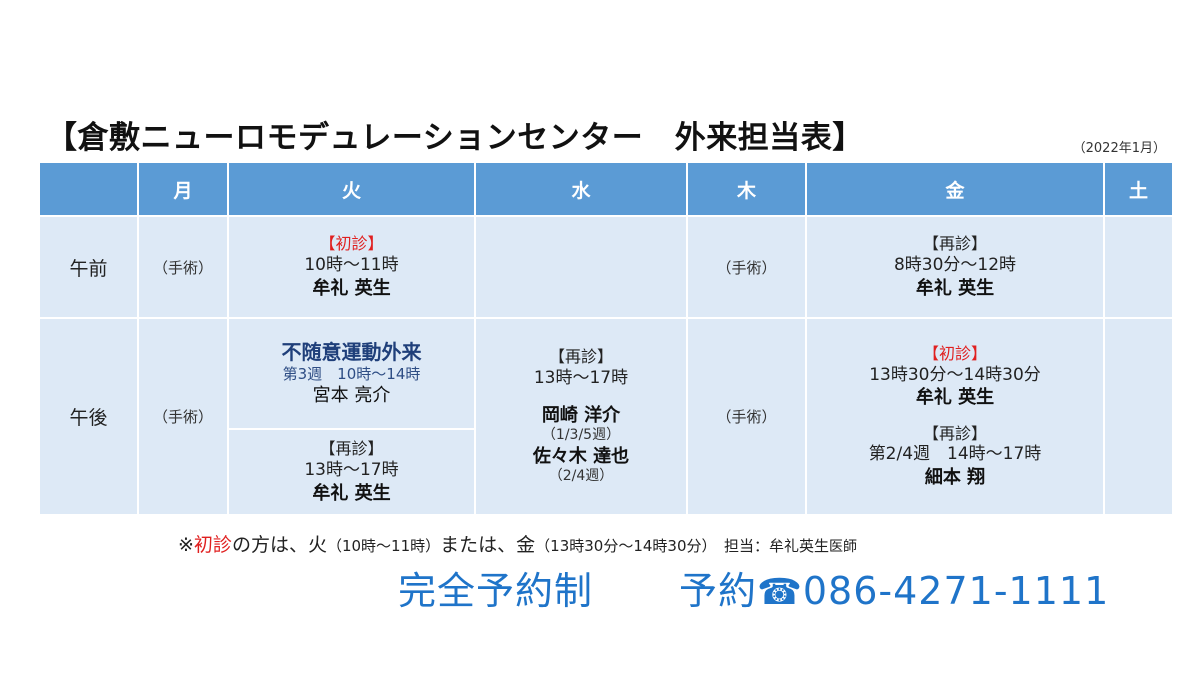  I want to click on header-friday: 金, so click(955, 189).